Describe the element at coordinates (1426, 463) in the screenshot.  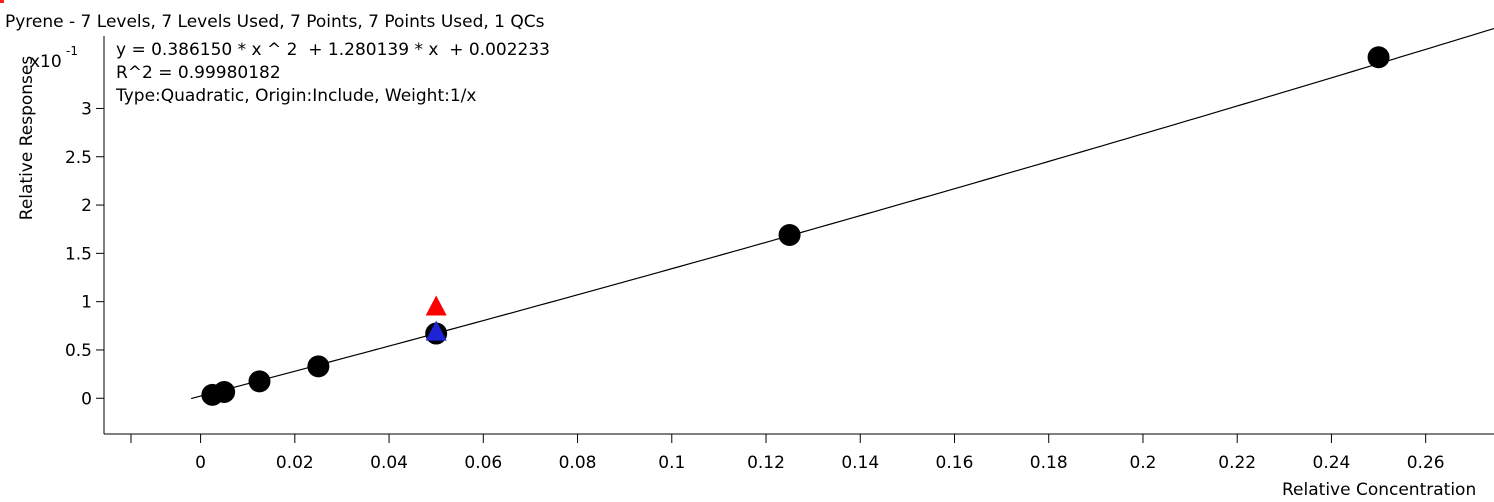
I see `x-tick-label: 0.26` at that location.